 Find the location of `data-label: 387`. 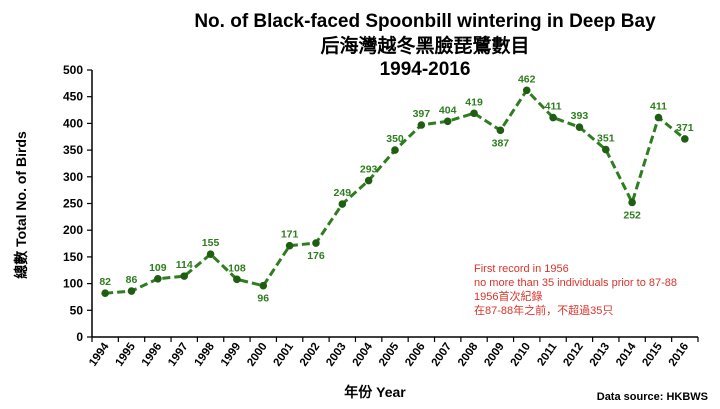

data-label: 387 is located at coordinates (501, 143).